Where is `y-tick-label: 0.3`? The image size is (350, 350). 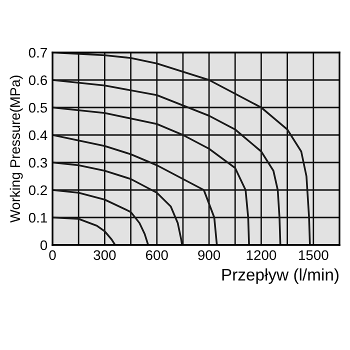
y-tick-label: 0.3 is located at coordinates (38, 163).